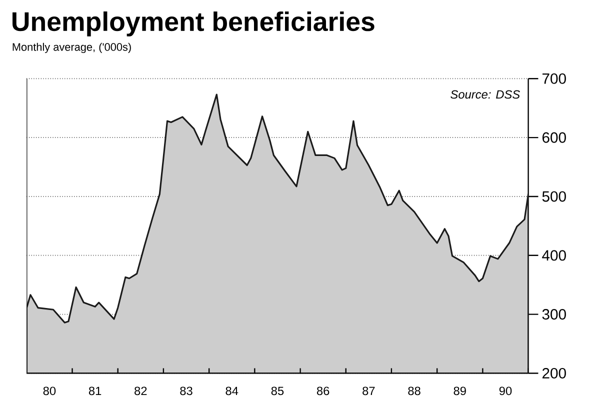 This screenshot has width=589, height=405. I want to click on y-tick-label: 700, so click(554, 78).